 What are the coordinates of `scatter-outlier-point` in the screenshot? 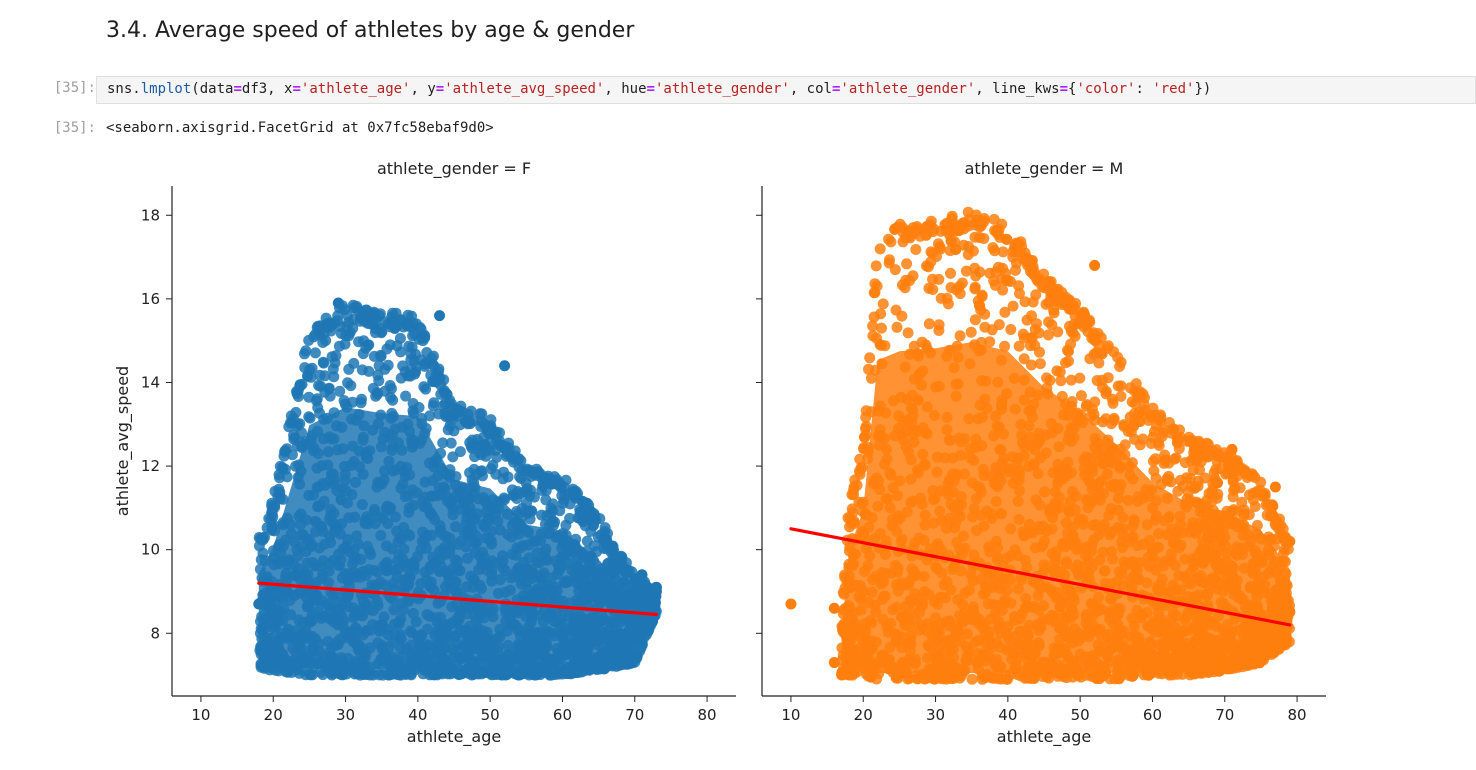 It's located at (505, 366).